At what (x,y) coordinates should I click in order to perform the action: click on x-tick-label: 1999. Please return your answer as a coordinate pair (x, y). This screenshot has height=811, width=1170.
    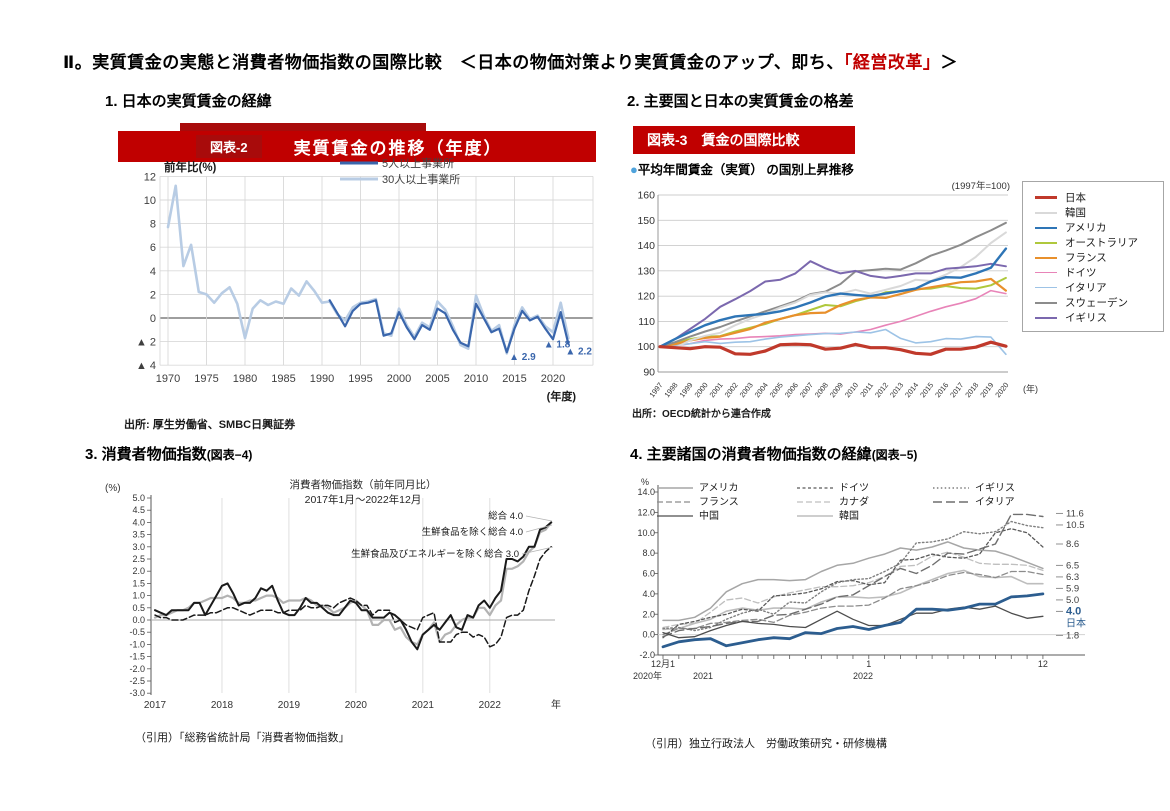
    Looking at the image, I should click on (685, 390).